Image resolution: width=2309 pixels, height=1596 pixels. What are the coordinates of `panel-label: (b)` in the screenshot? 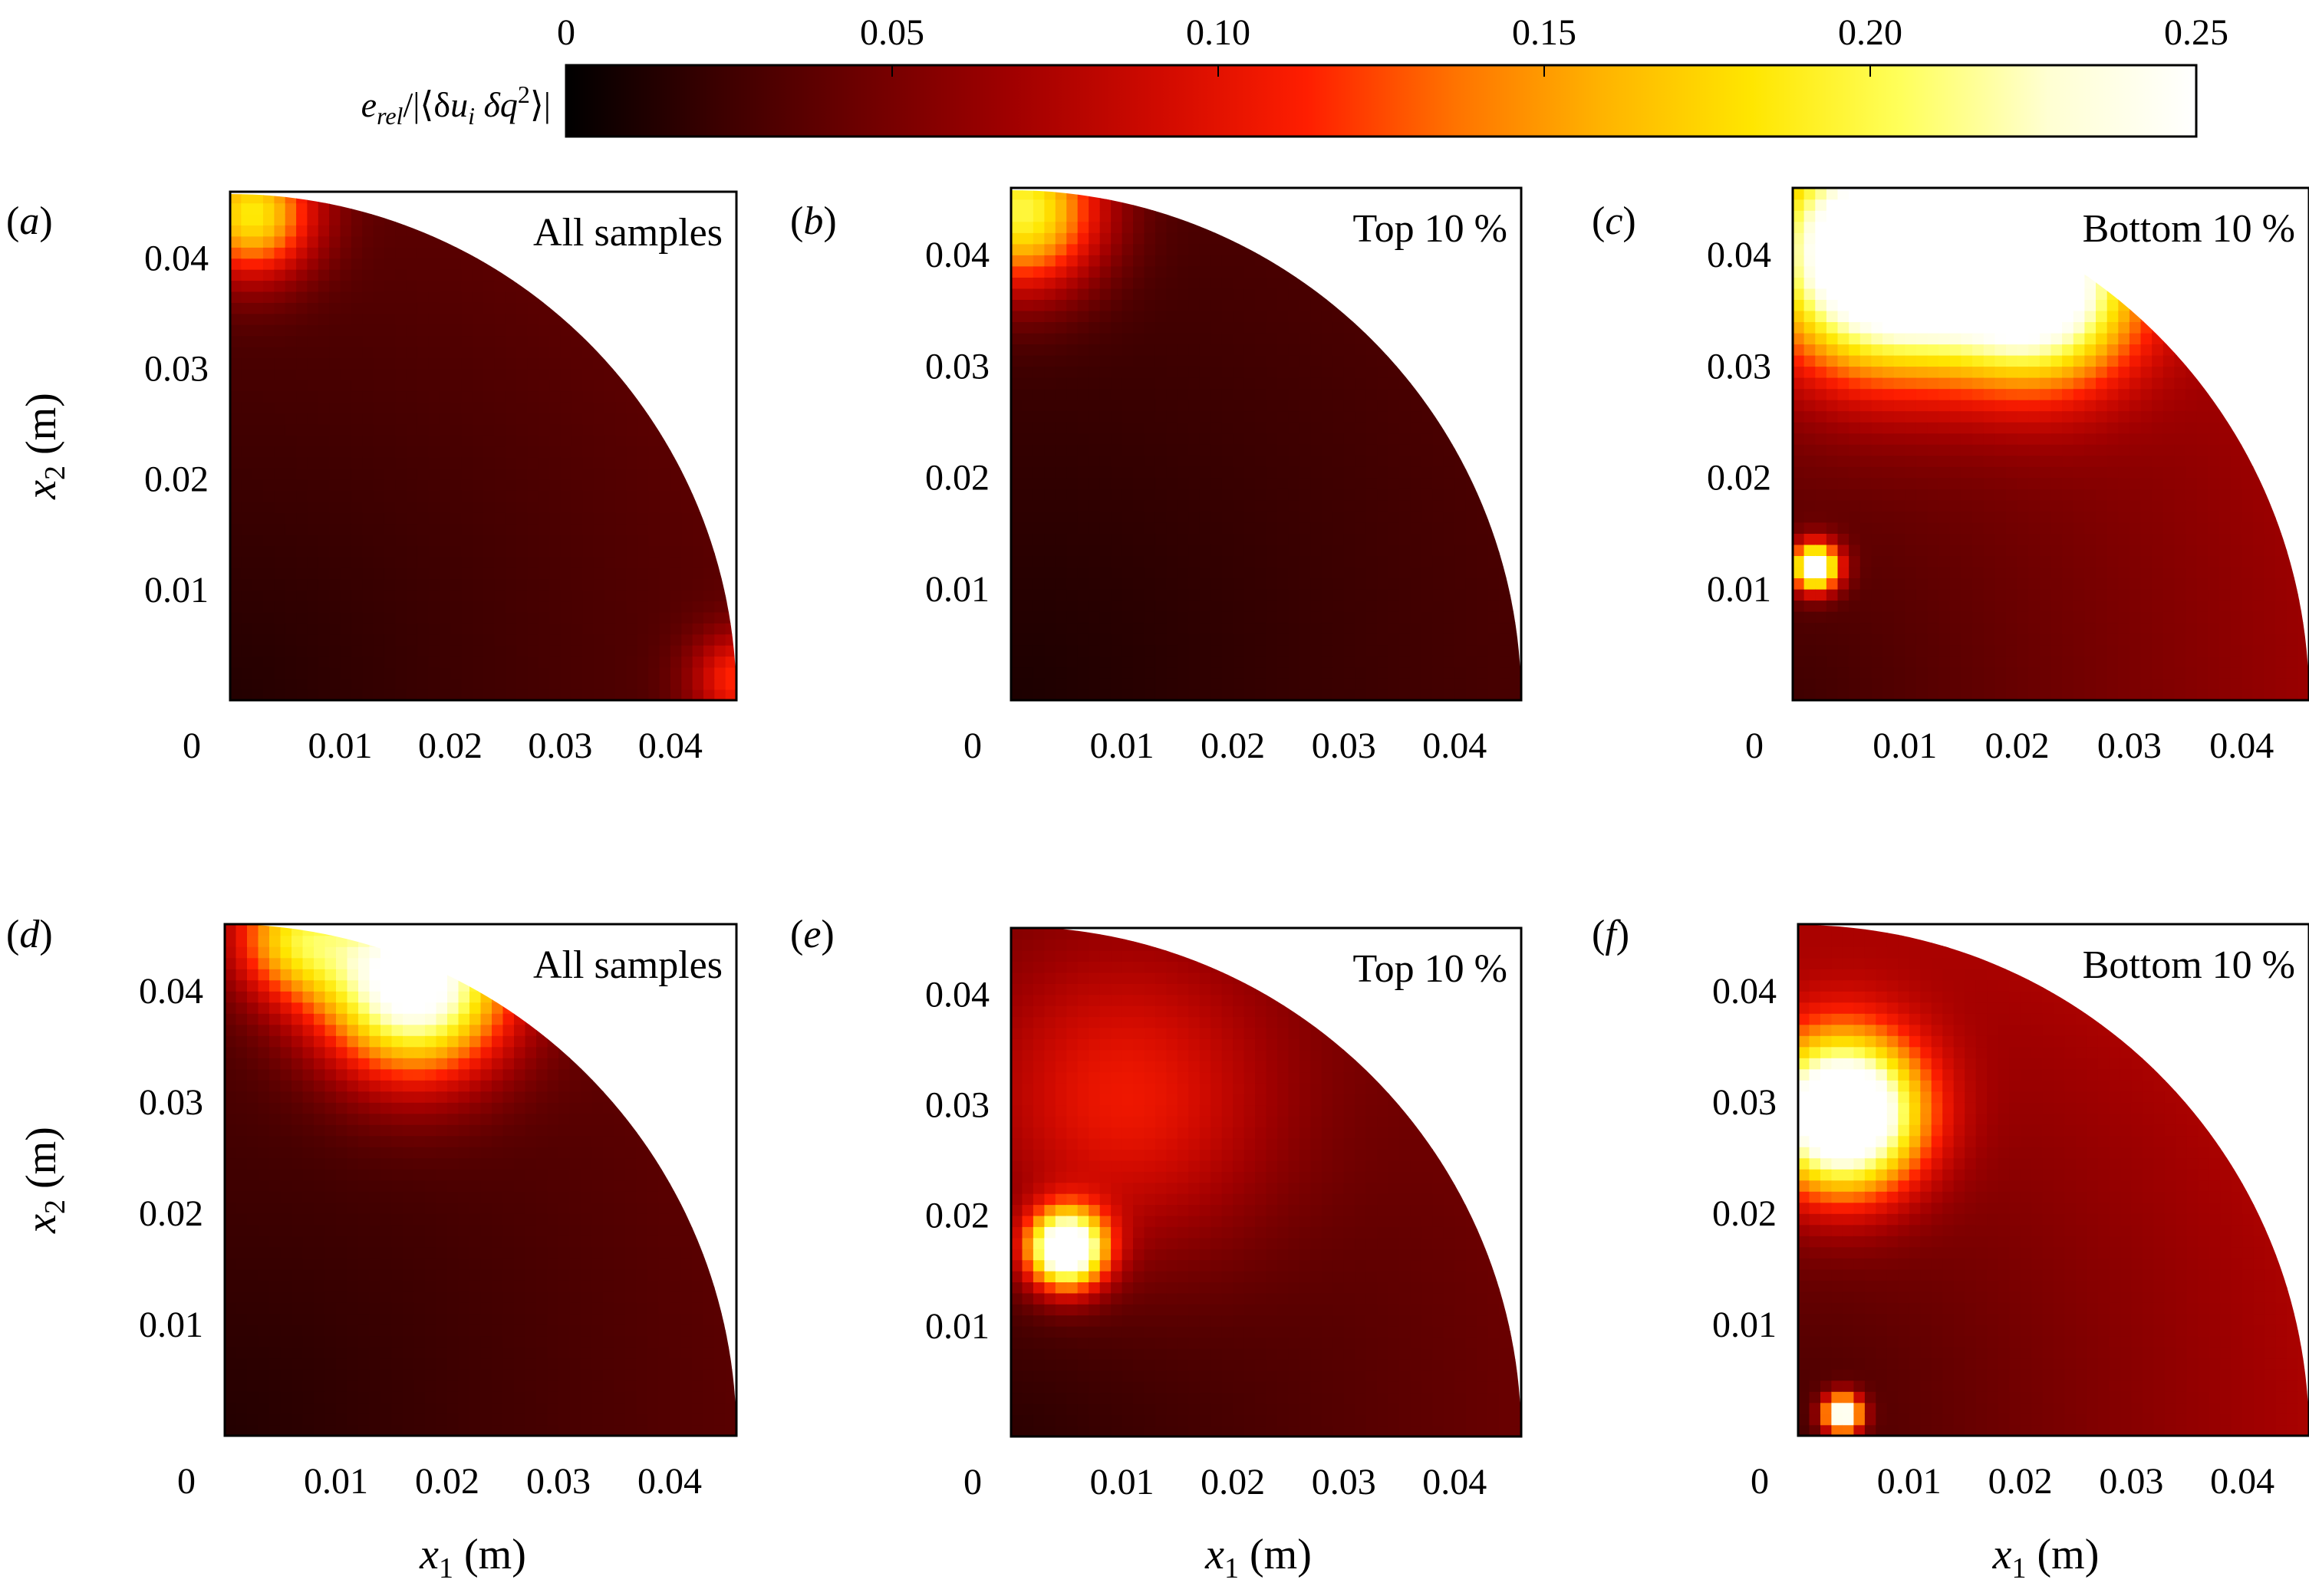 It's located at (813, 221).